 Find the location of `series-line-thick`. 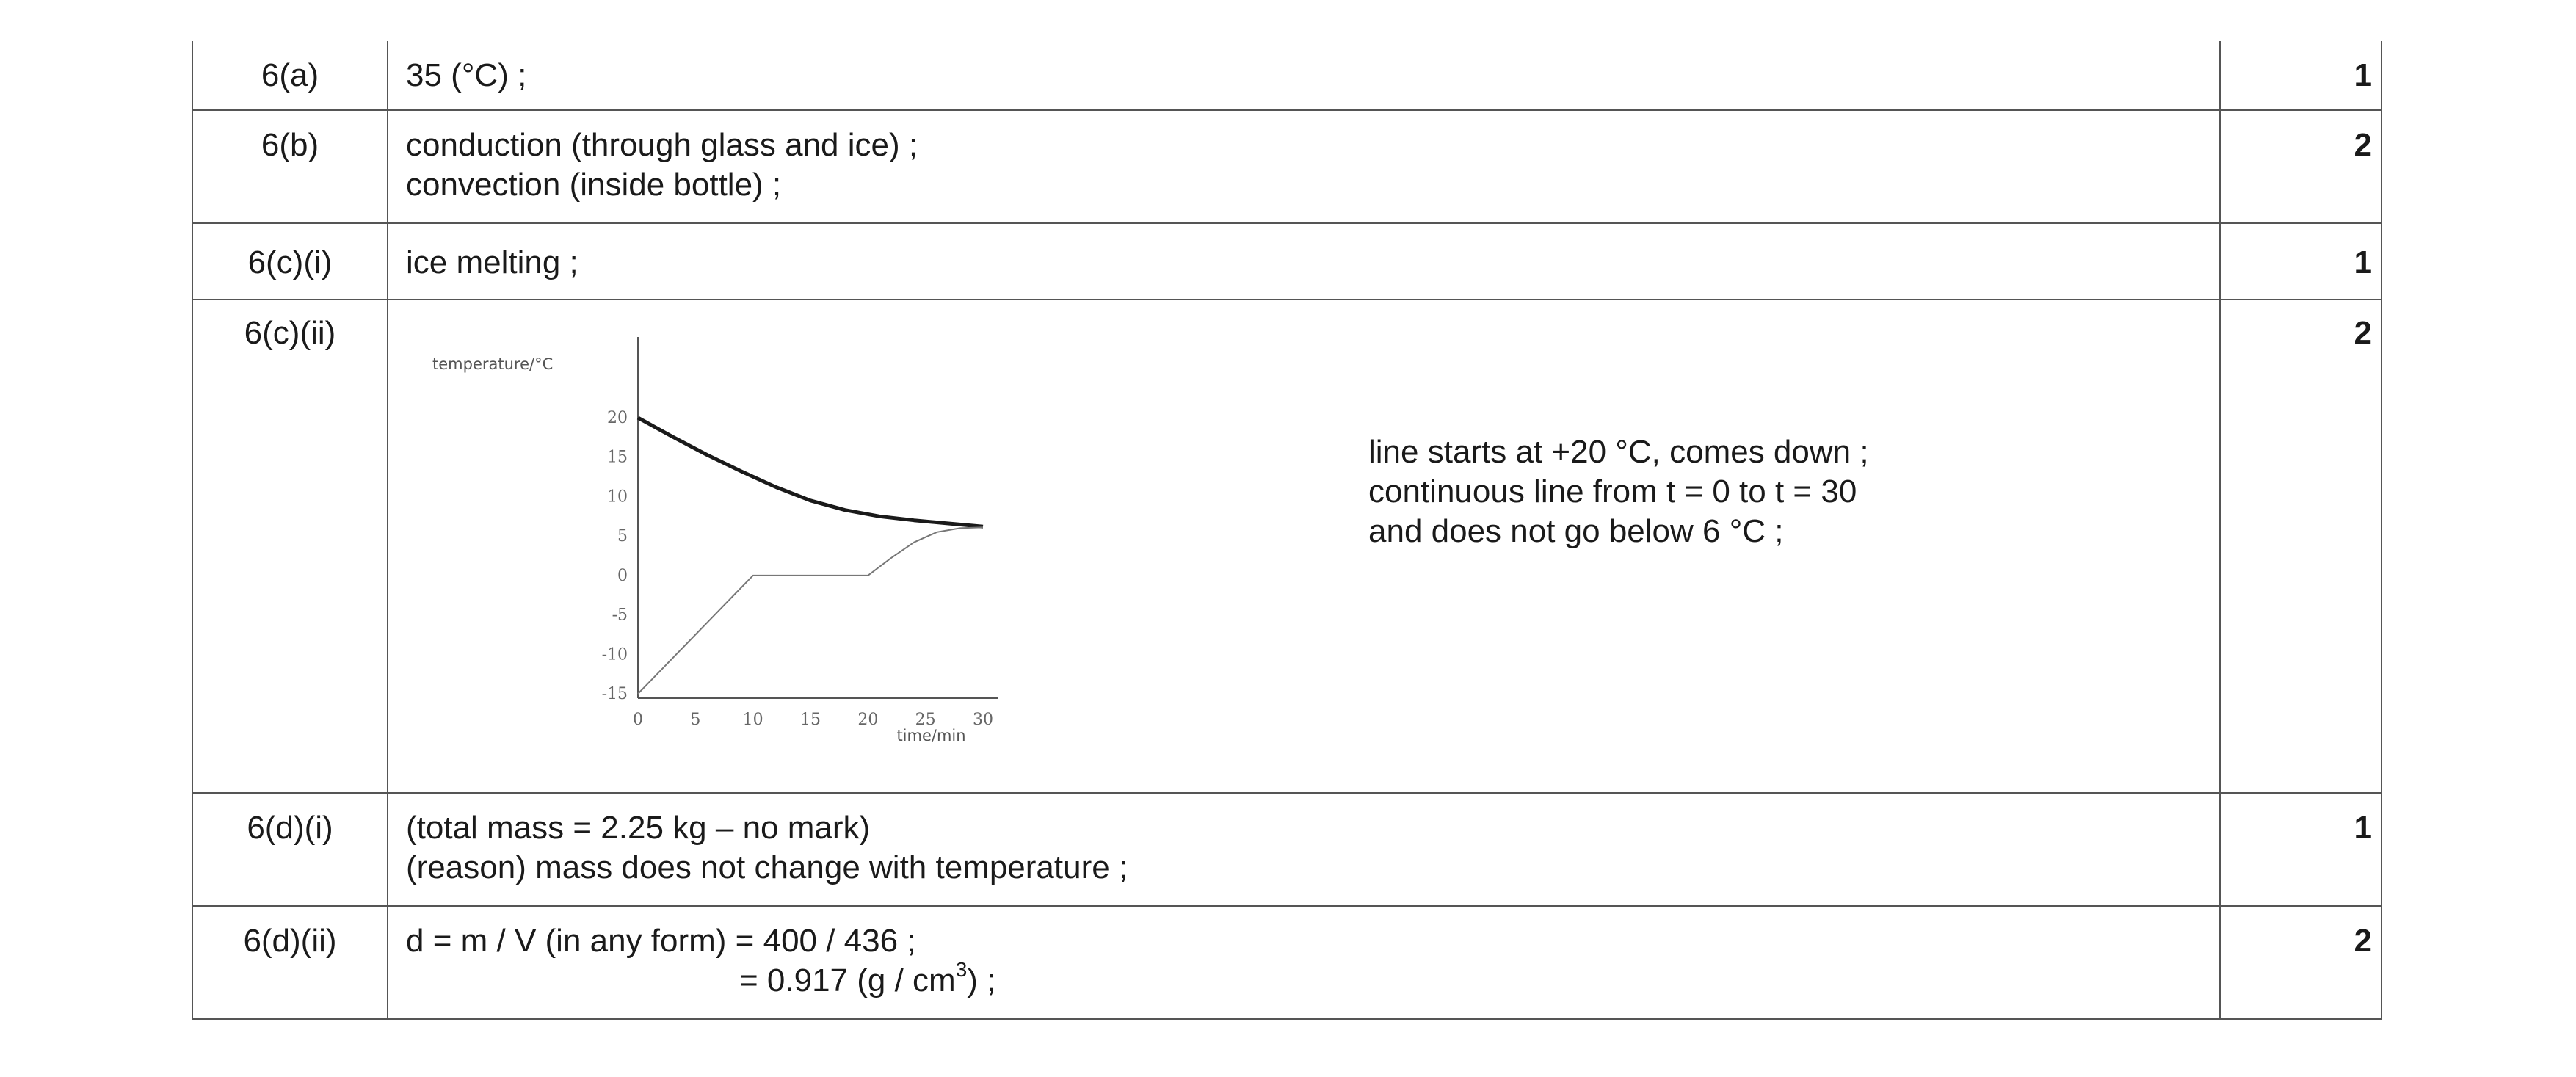

series-line-thick is located at coordinates (810, 472).